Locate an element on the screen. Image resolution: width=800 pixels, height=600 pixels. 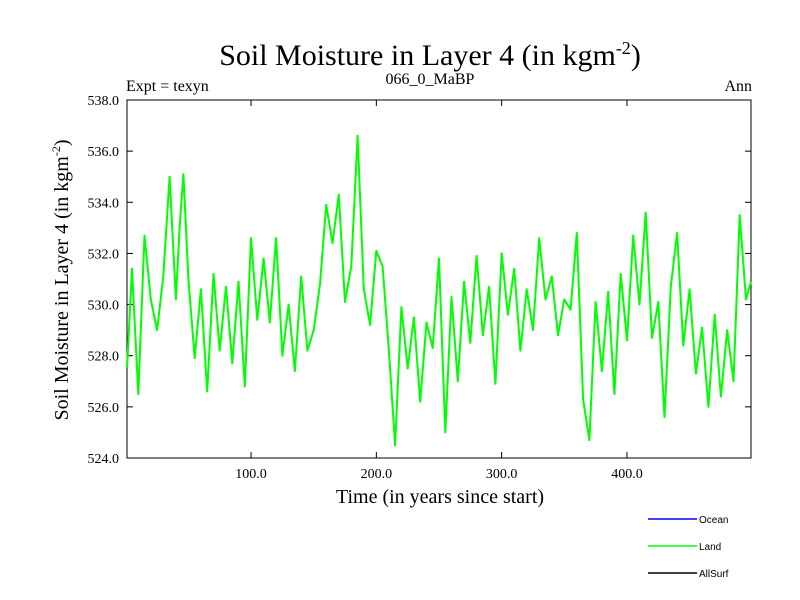
y-tick-label: 528.0 is located at coordinates (104, 357).